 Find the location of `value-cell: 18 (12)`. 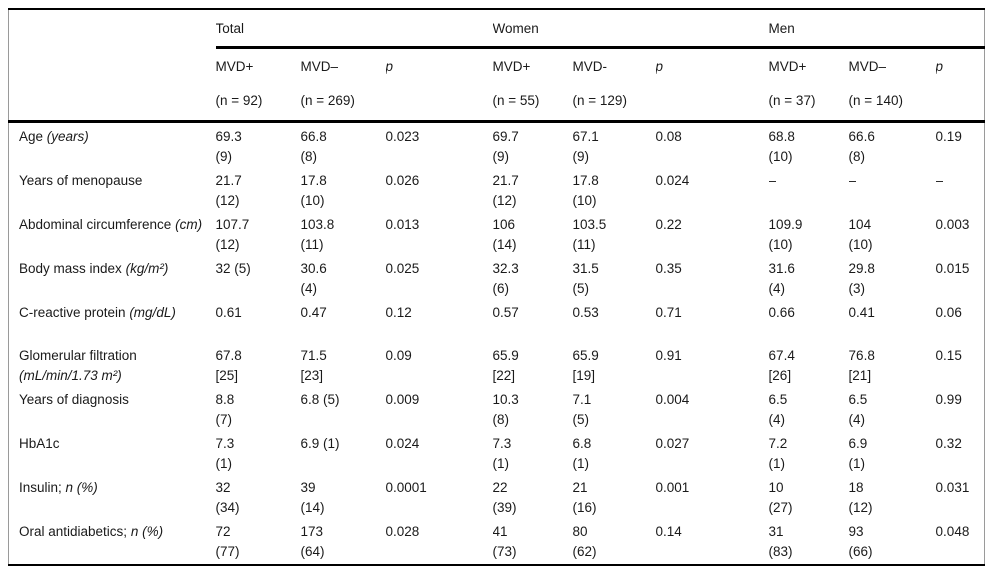

value-cell: 18 (12) is located at coordinates (860, 497).